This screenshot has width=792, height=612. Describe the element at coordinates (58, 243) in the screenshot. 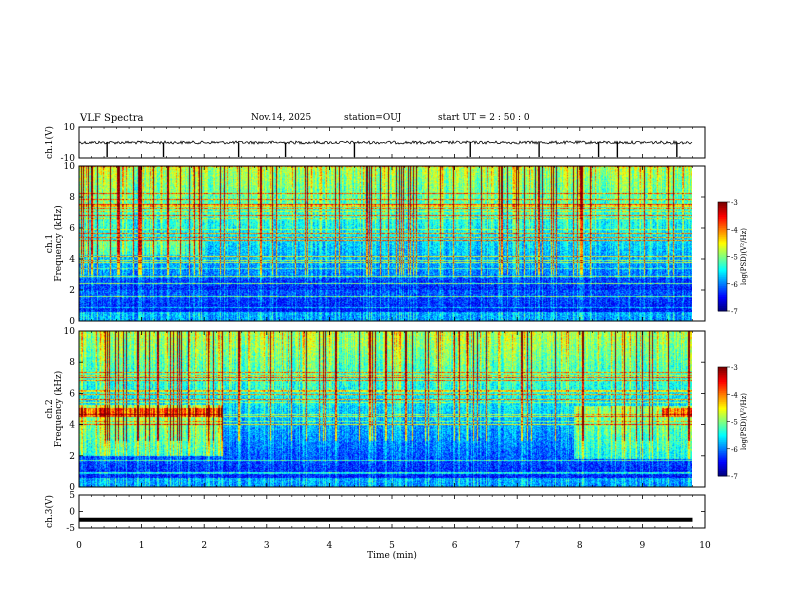

I see `ch1-spectrogram-ylabel: Frequency (kHz)` at that location.